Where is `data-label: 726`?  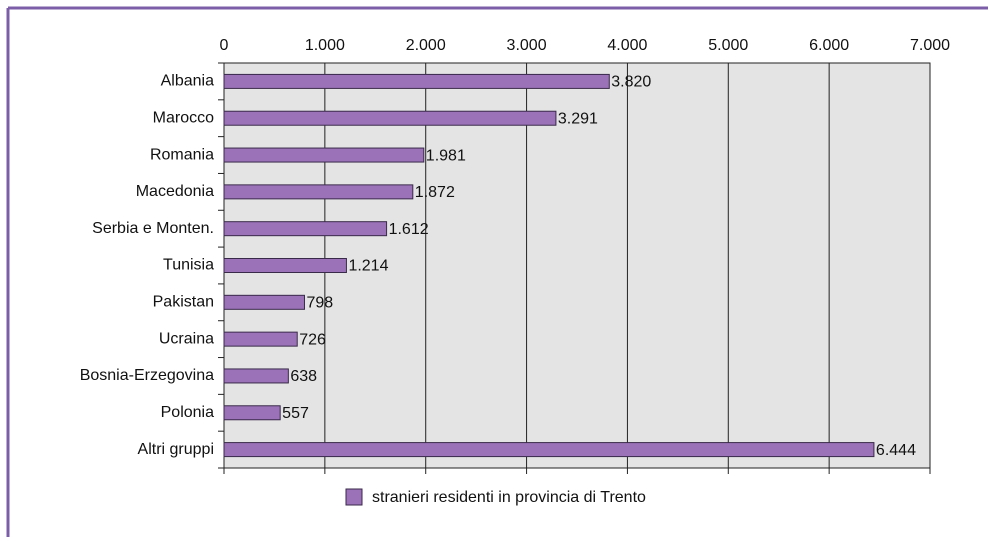
data-label: 726 is located at coordinates (312, 339).